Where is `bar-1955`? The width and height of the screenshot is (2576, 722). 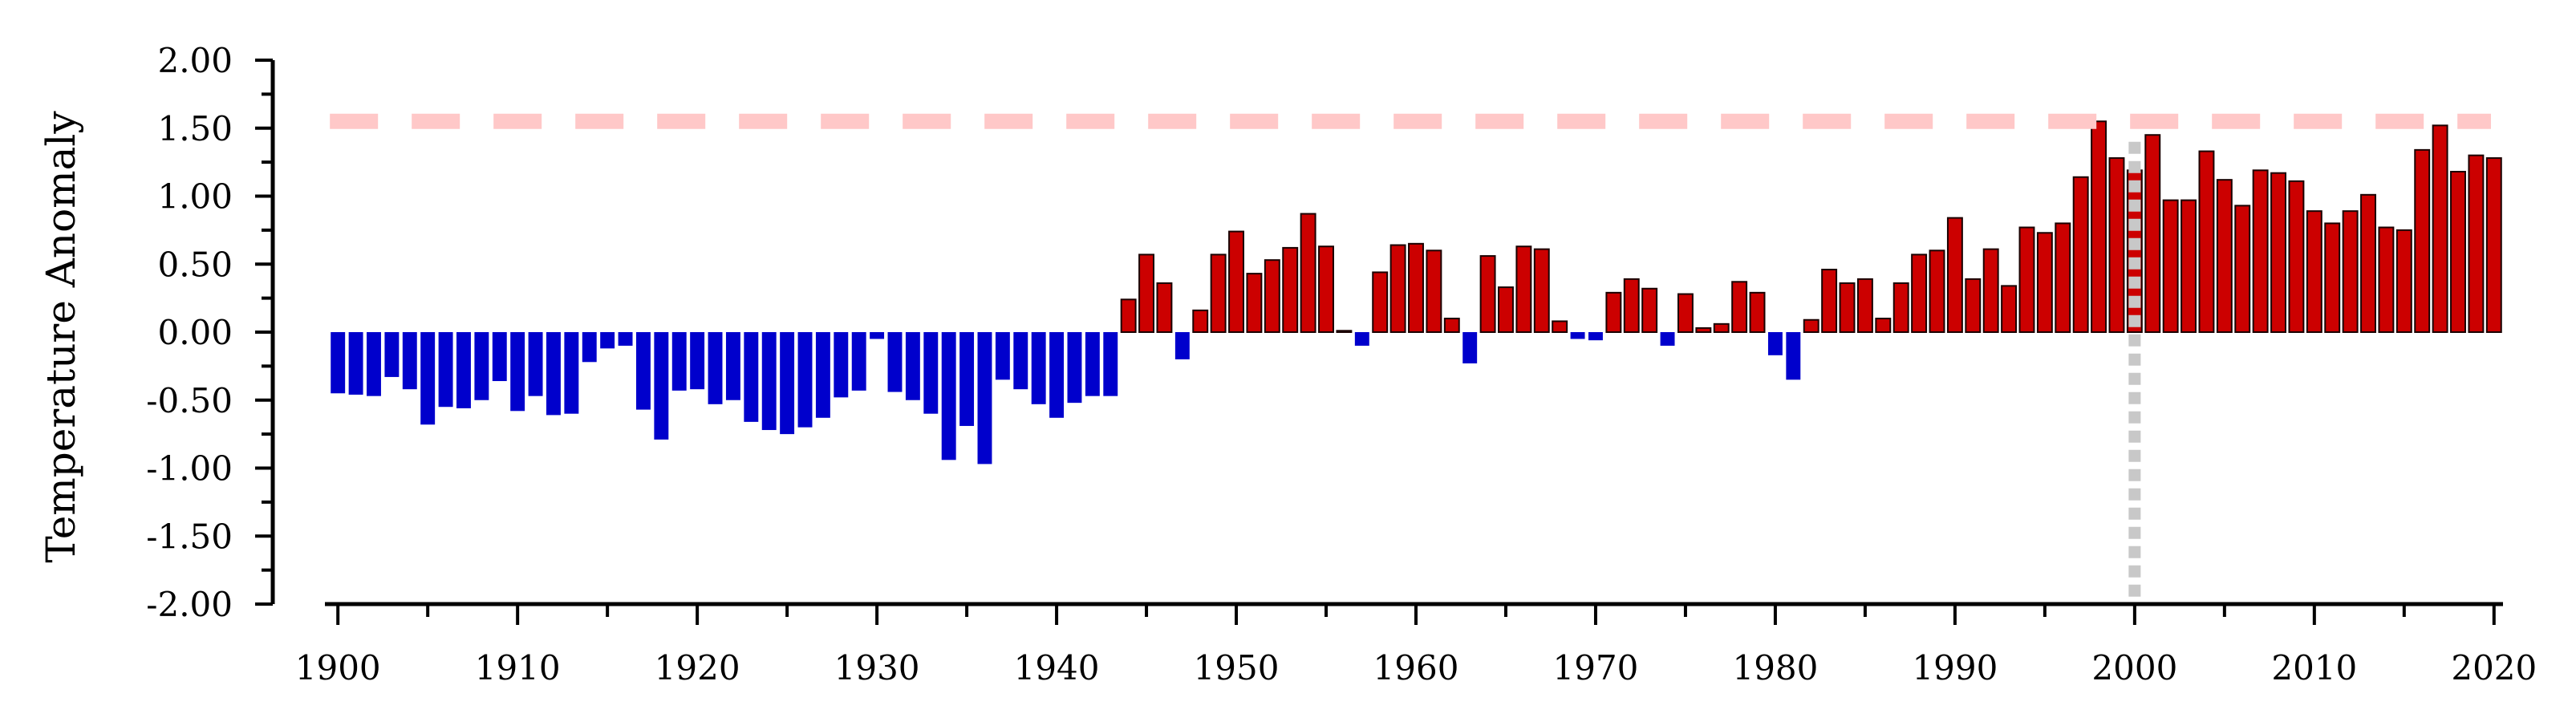
bar-1955 is located at coordinates (1326, 289).